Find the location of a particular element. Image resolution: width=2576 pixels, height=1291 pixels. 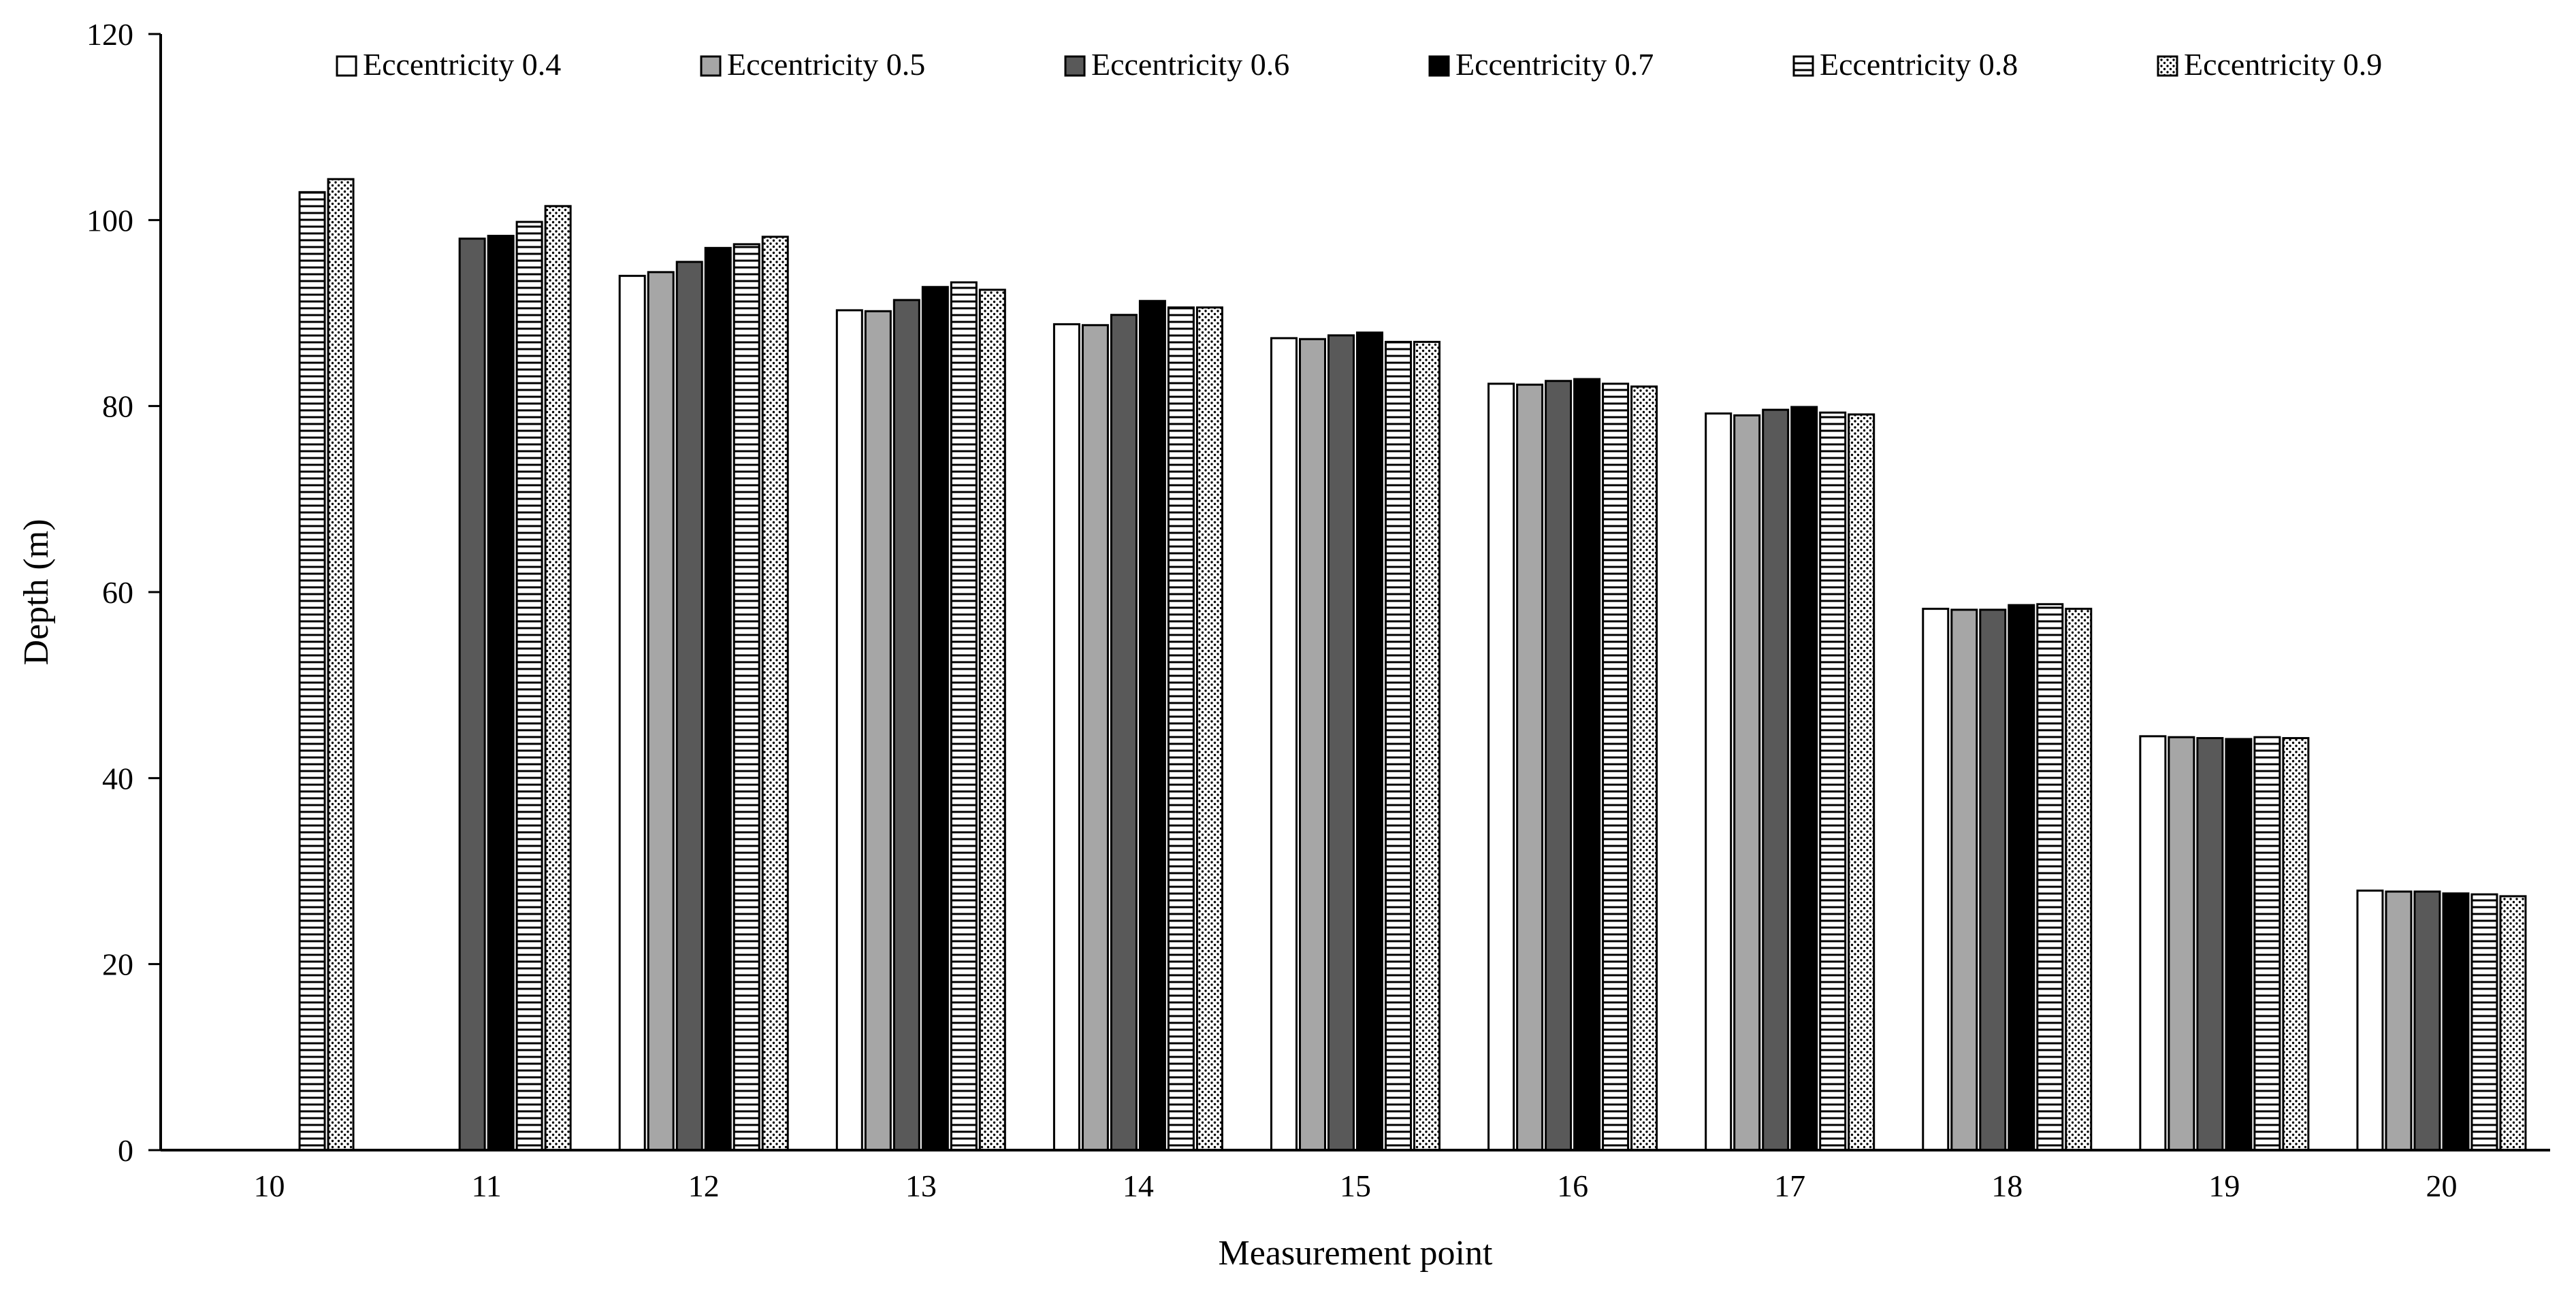

y-tick-label: 100 is located at coordinates (109, 221).